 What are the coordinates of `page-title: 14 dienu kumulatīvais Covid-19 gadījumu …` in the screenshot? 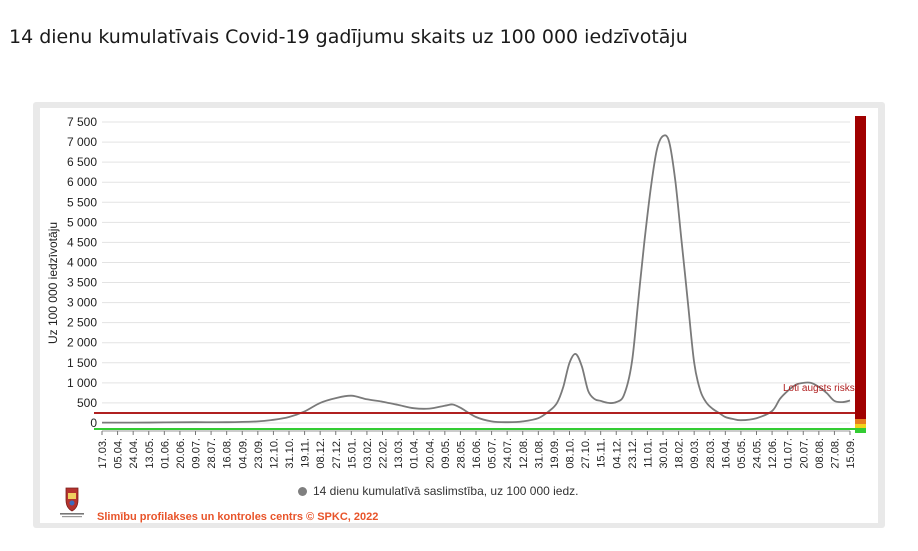 It's located at (348, 37).